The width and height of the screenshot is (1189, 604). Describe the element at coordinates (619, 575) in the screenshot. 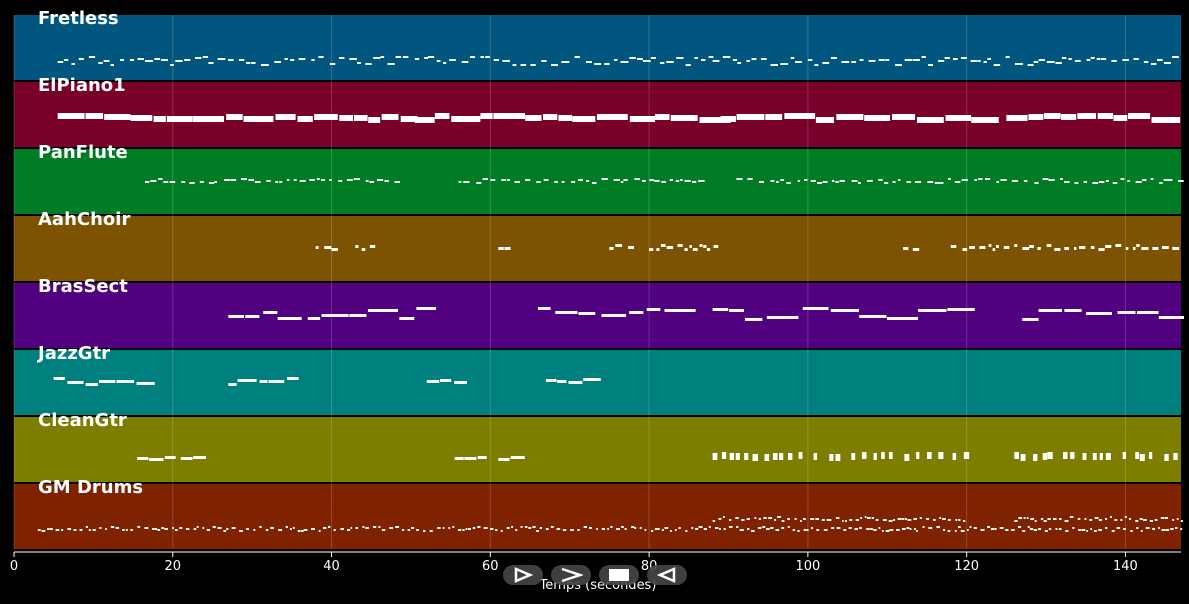

I see `stop-button` at that location.